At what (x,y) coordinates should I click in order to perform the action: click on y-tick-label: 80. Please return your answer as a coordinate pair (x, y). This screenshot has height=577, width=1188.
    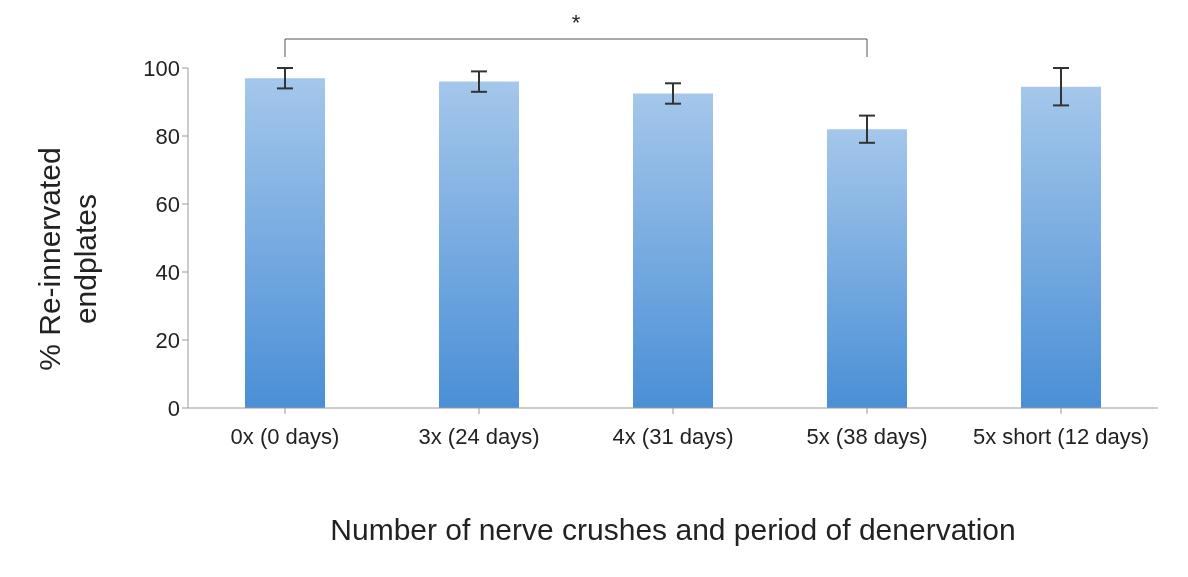
    Looking at the image, I should click on (167, 136).